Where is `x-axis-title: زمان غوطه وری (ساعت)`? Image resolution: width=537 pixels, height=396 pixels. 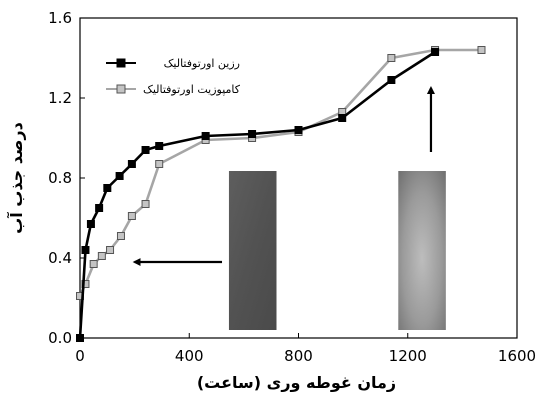 x-axis-title: زمان غوطه وری (ساعت) is located at coordinates (296, 382).